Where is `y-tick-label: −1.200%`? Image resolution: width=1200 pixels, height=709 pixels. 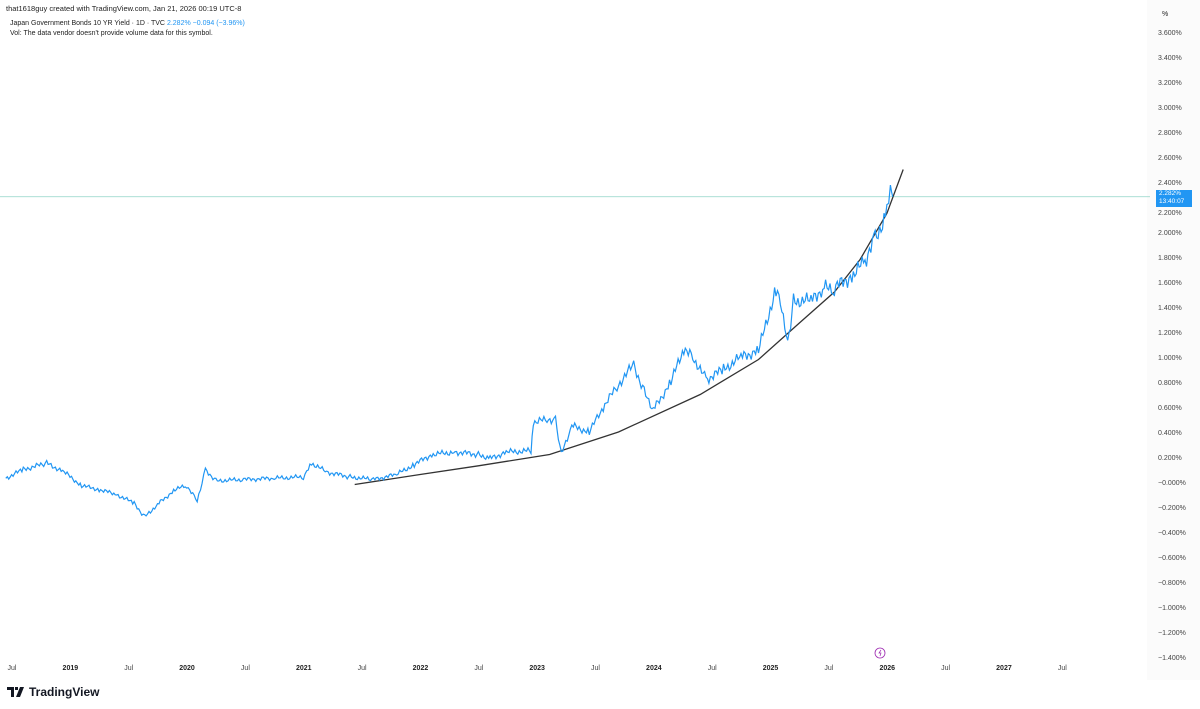 y-tick-label: −1.200% is located at coordinates (1172, 633).